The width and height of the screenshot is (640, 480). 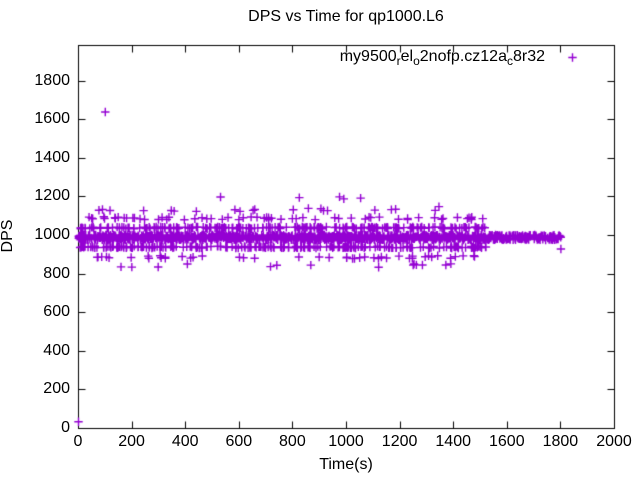 What do you see at coordinates (614, 441) in the screenshot?
I see `x-tick-label: 2000` at bounding box center [614, 441].